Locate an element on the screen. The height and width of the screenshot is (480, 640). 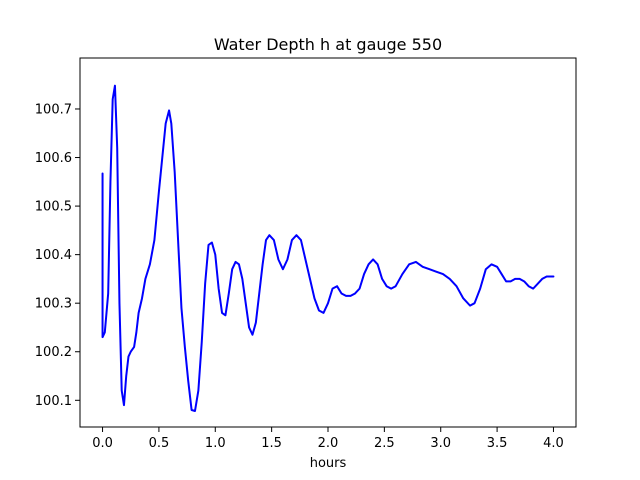
x-tick-label: 2.5 is located at coordinates (384, 443).